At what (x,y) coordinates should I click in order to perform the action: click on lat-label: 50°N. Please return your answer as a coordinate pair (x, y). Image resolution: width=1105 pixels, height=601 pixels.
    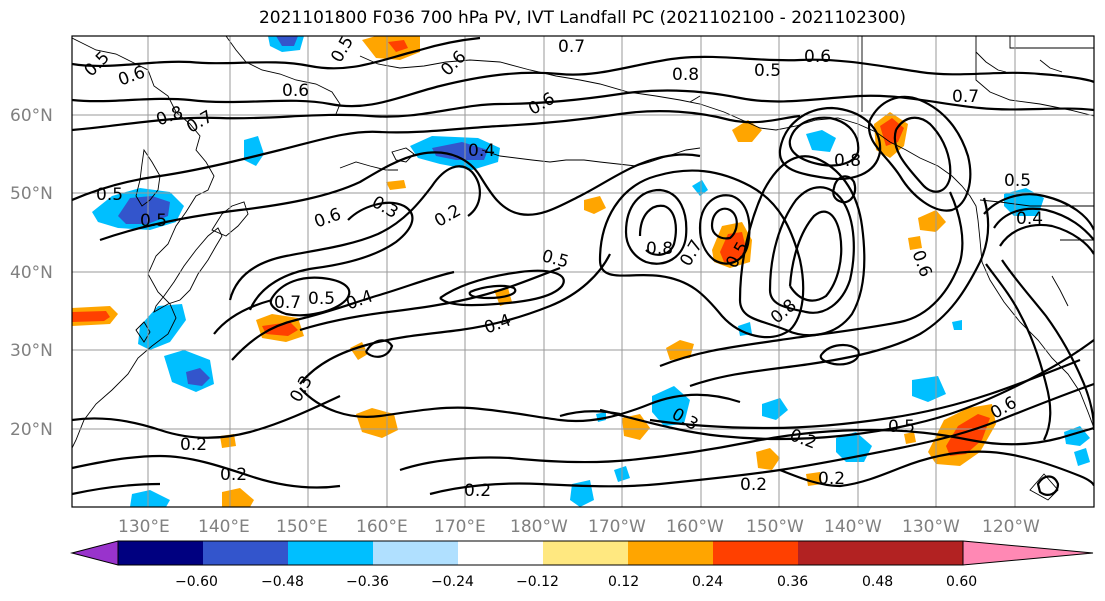
    Looking at the image, I should click on (31, 194).